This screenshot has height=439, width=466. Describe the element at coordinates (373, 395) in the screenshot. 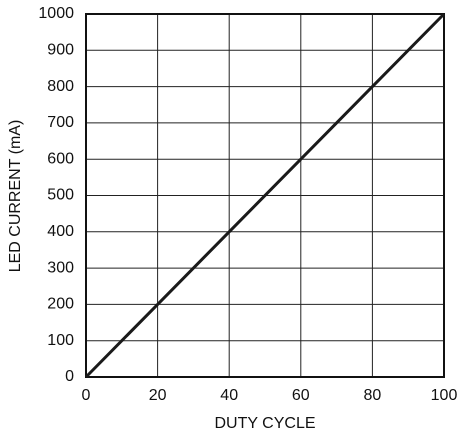

I see `x-tick-label: 80` at that location.